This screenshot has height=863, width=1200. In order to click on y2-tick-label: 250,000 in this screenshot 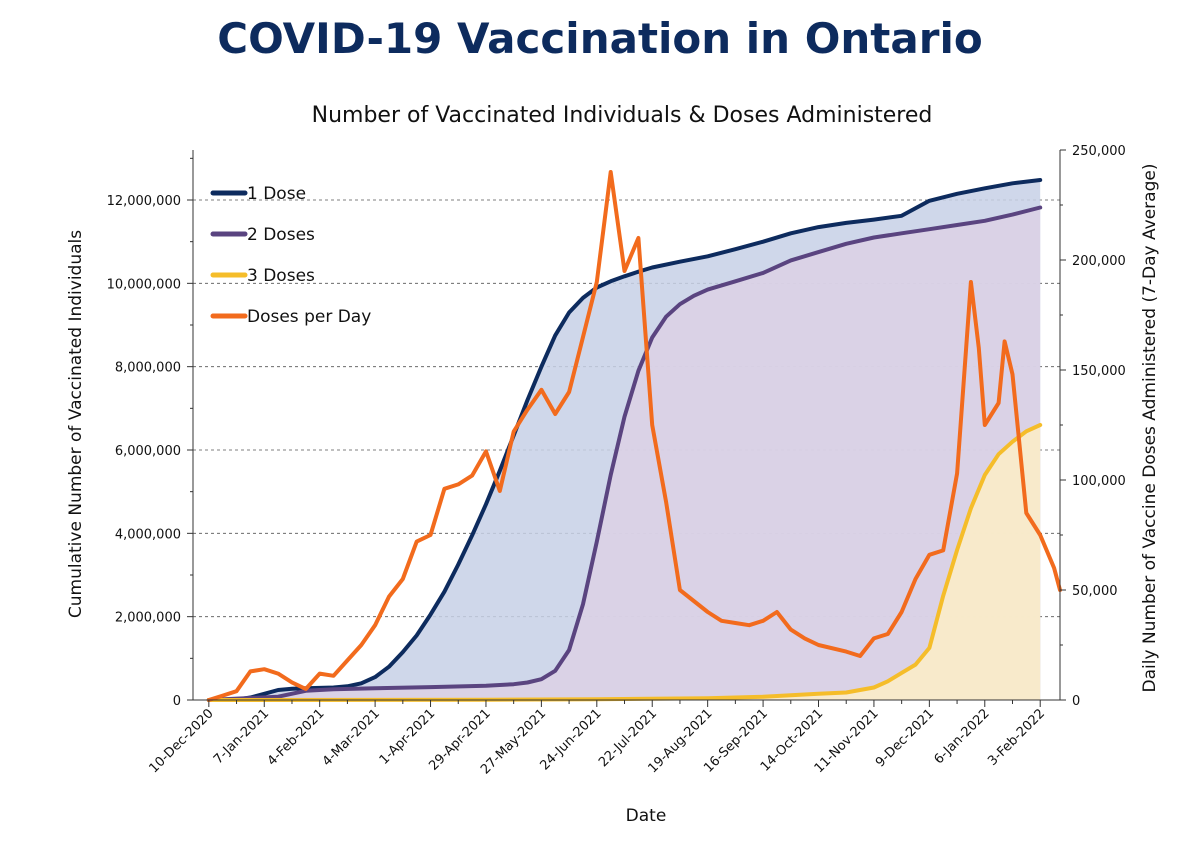, I will do `click(1099, 151)`.